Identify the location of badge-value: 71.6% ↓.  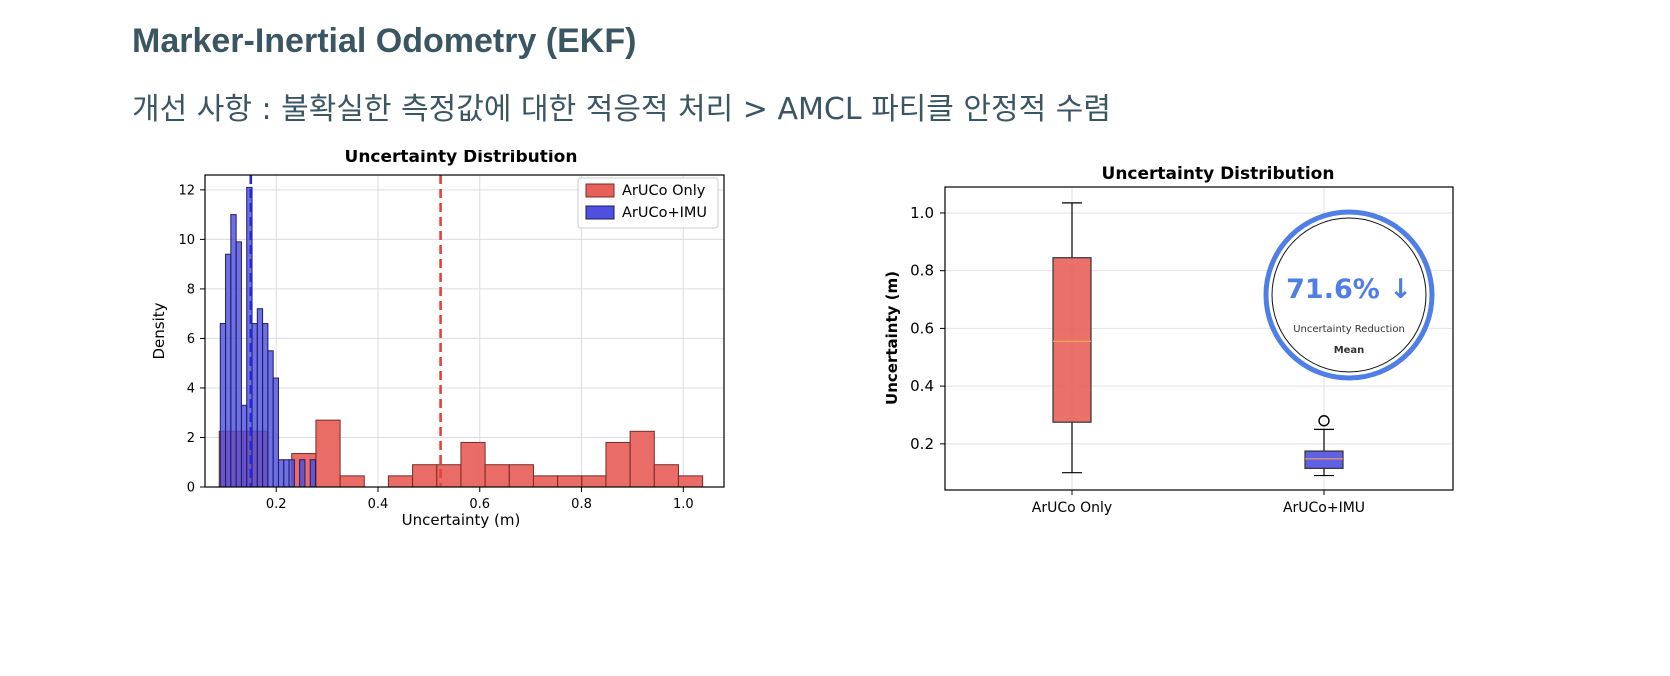
(1349, 289).